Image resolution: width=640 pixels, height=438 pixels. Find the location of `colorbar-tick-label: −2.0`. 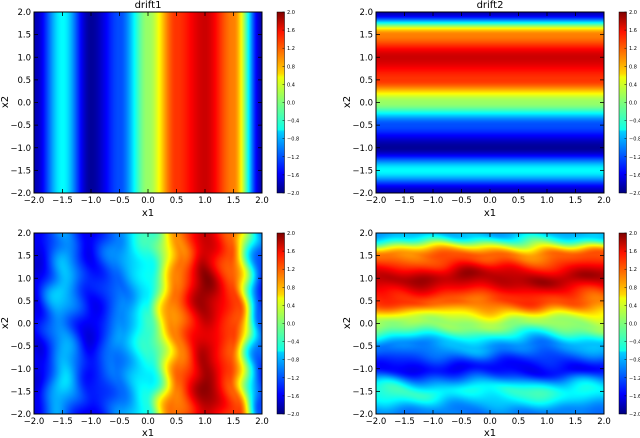

colorbar-tick-label: −2.0 is located at coordinates (634, 194).